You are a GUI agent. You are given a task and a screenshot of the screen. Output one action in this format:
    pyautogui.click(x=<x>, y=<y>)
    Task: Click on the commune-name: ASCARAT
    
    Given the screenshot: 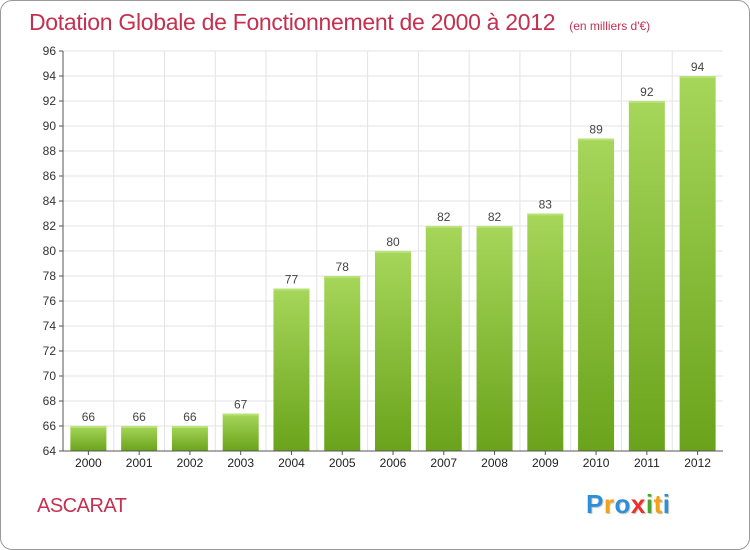 What is the action you would take?
    pyautogui.click(x=82, y=506)
    